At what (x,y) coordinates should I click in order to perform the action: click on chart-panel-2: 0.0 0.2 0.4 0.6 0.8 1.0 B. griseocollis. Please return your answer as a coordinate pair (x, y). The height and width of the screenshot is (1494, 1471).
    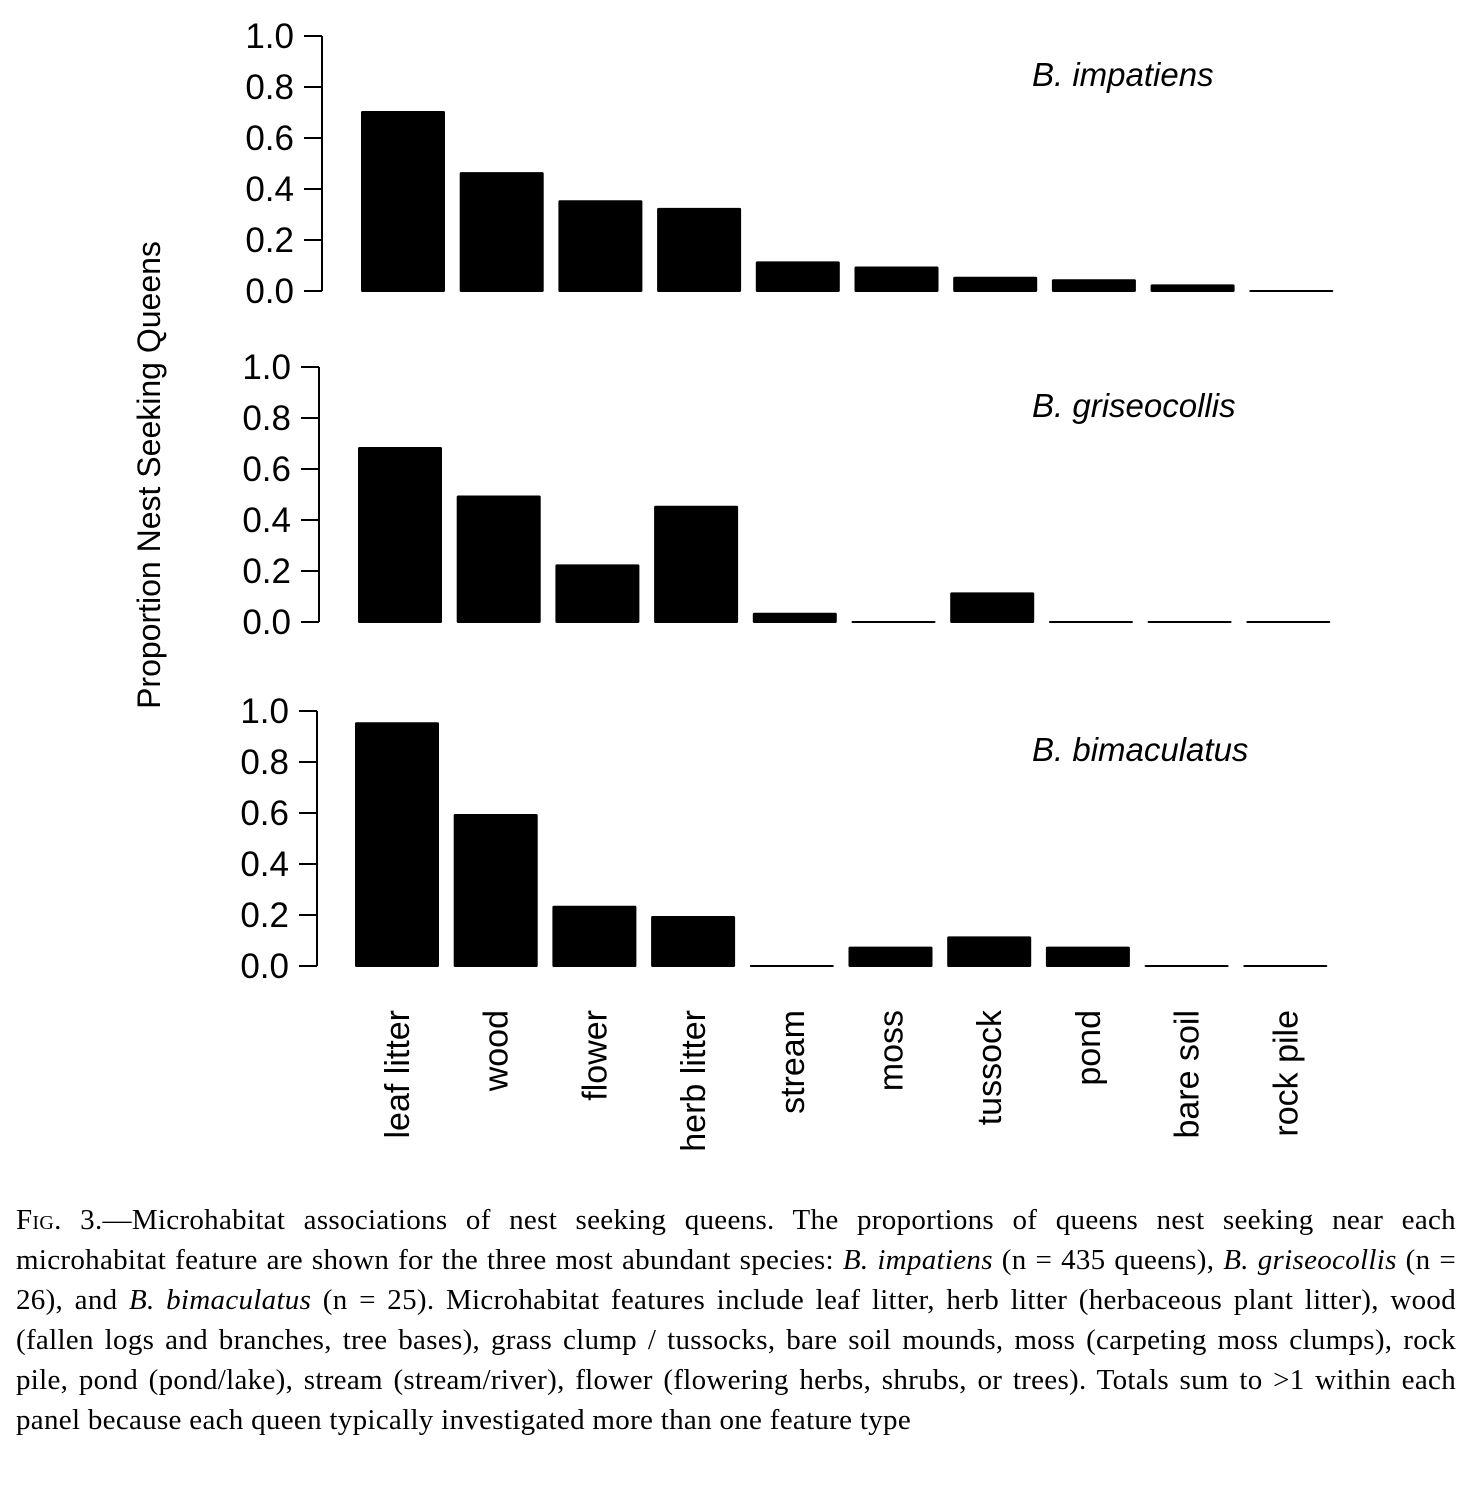
    Looking at the image, I should click on (786, 495).